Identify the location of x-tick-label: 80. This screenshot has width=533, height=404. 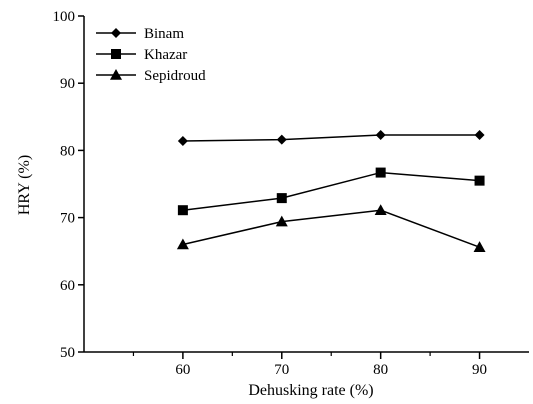
(380, 370).